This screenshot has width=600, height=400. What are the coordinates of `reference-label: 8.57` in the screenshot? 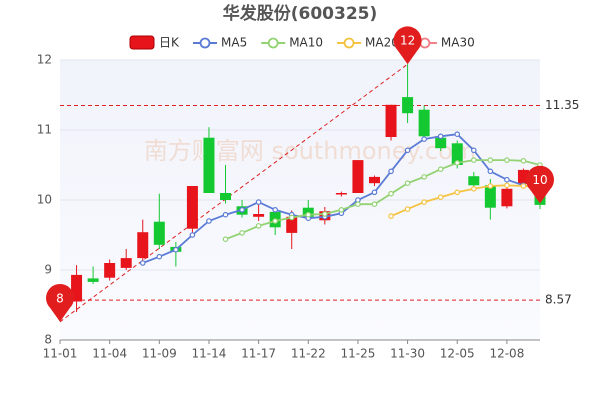 It's located at (558, 300).